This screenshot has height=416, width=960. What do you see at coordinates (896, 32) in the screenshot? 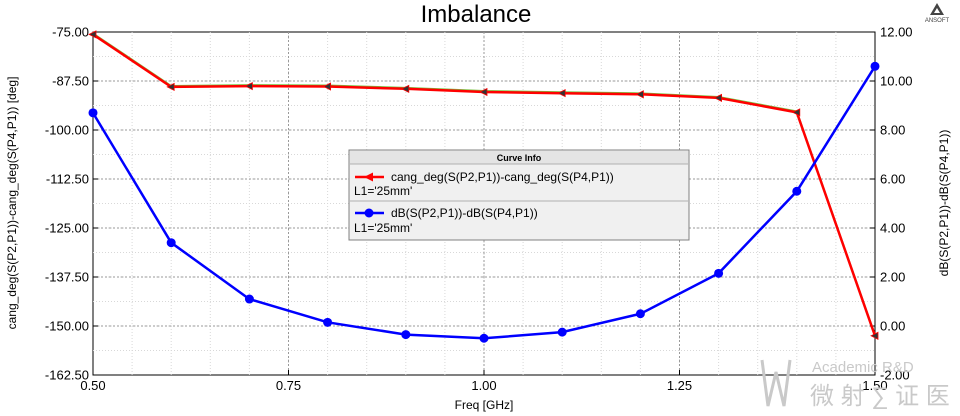
I see `y-right-tick-label: 12.00` at bounding box center [896, 32].